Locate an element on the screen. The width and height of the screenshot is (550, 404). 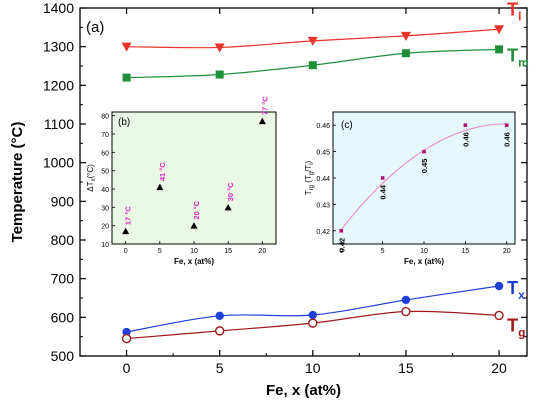
inset-b-y-tick-label: 10 is located at coordinates (105, 245).